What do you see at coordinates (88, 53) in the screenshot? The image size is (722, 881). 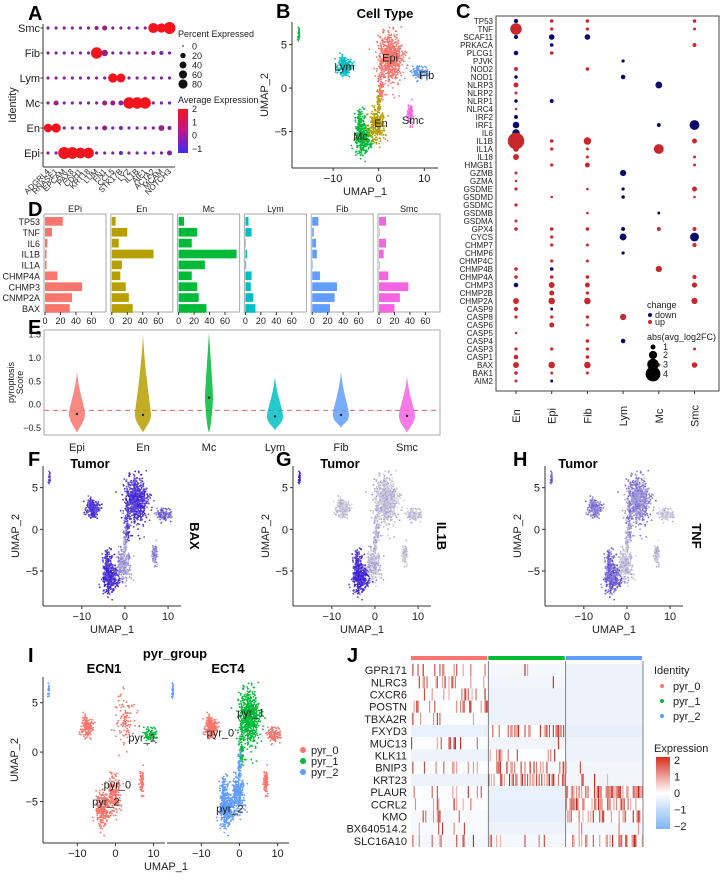 I see `dot-Fib-KRT18` at bounding box center [88, 53].